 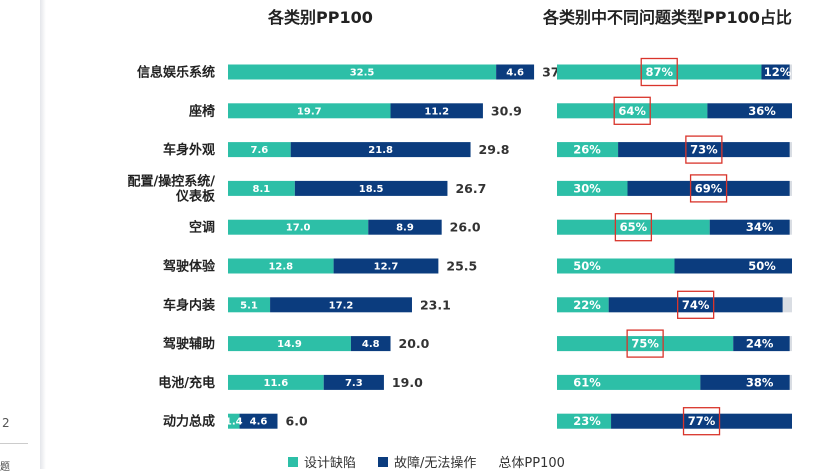 What do you see at coordinates (760, 382) in the screenshot?
I see `fault-percent-label: 38%` at bounding box center [760, 382].